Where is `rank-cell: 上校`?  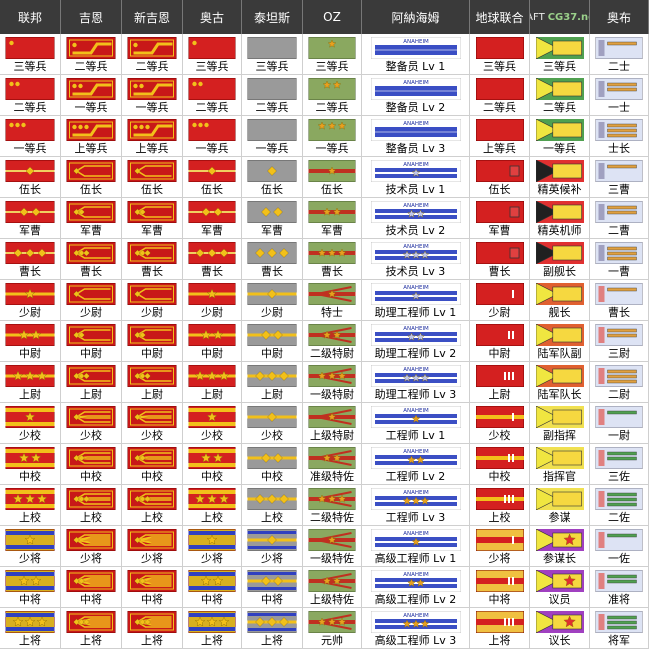 rank-cell: 上校 is located at coordinates (212, 505).